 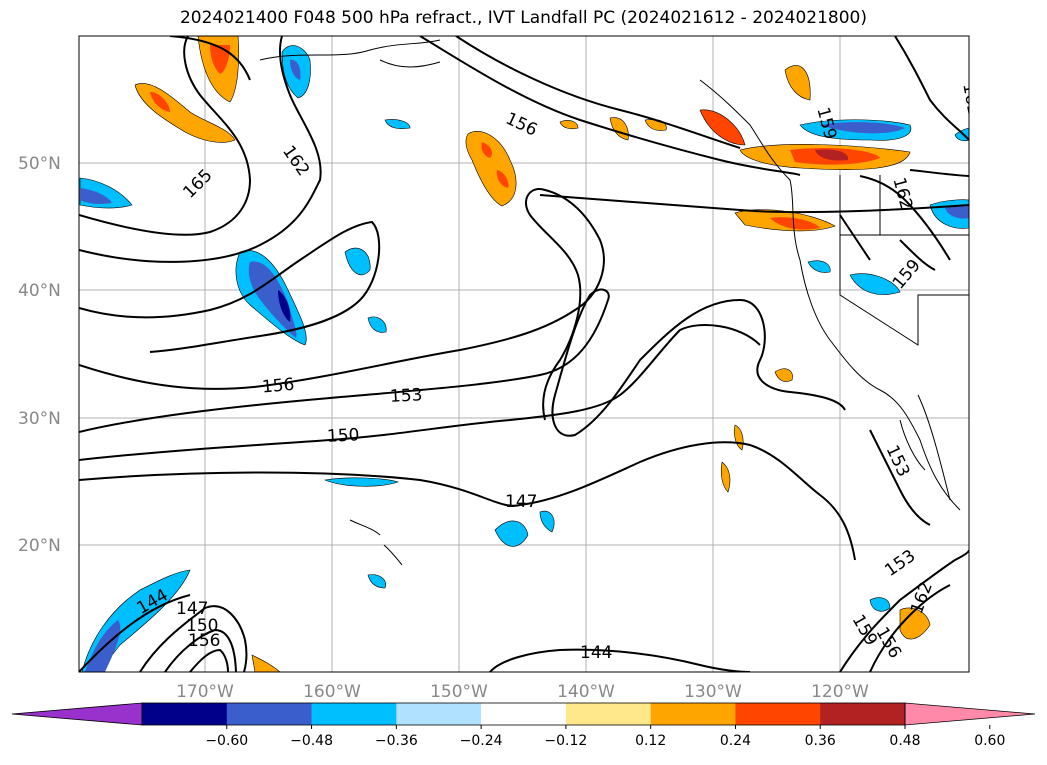 I want to click on contour-label: 144, so click(x=596, y=653).